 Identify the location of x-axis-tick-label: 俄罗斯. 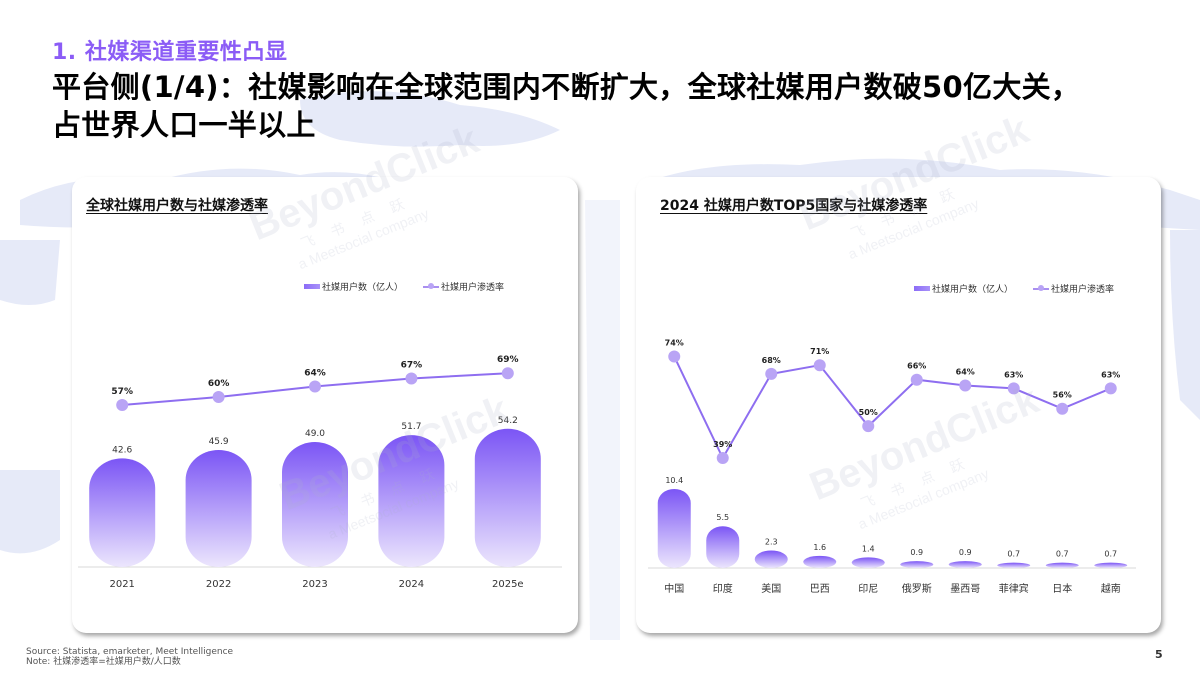
(917, 588).